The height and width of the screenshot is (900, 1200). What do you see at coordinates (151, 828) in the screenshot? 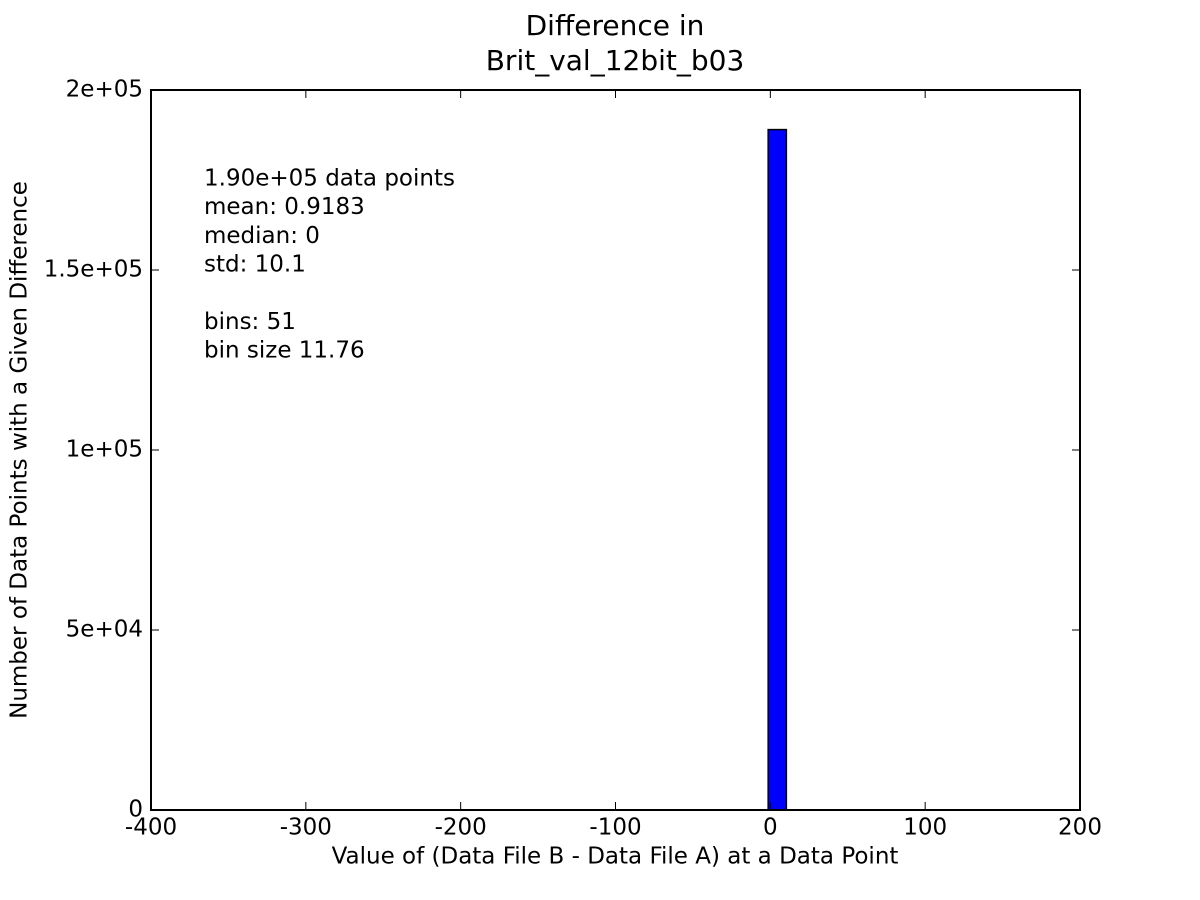
I see `x-tick-label: -400` at bounding box center [151, 828].